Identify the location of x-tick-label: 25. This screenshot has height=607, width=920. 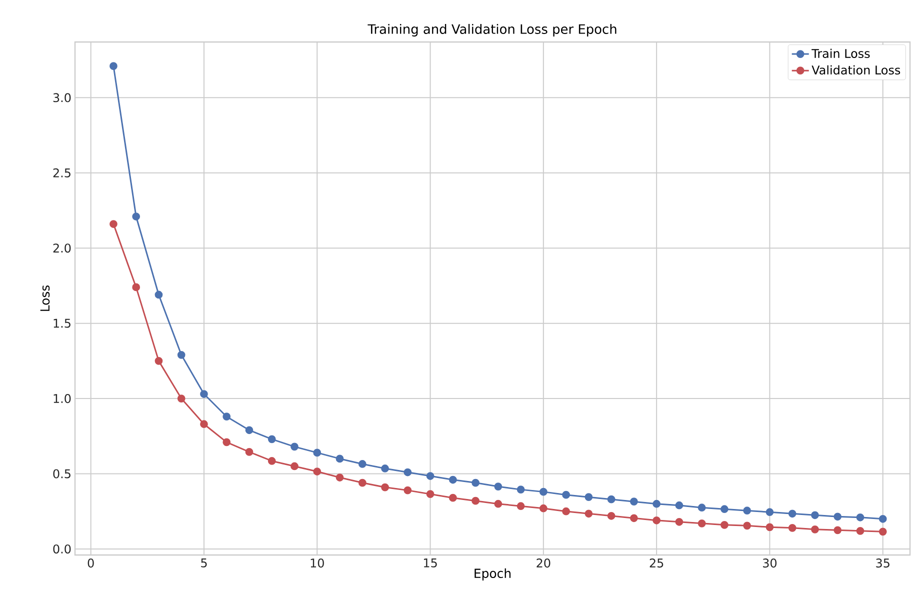
(657, 563).